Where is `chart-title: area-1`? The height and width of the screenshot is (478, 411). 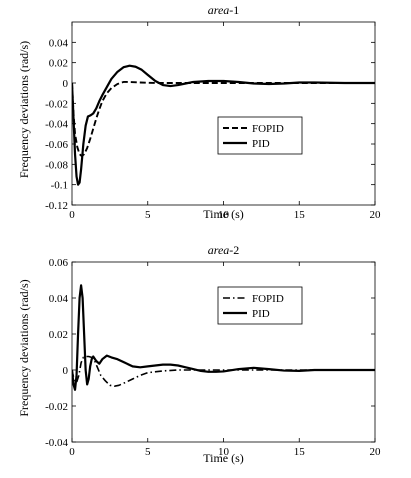
chart-title: area-1 is located at coordinates (224, 10).